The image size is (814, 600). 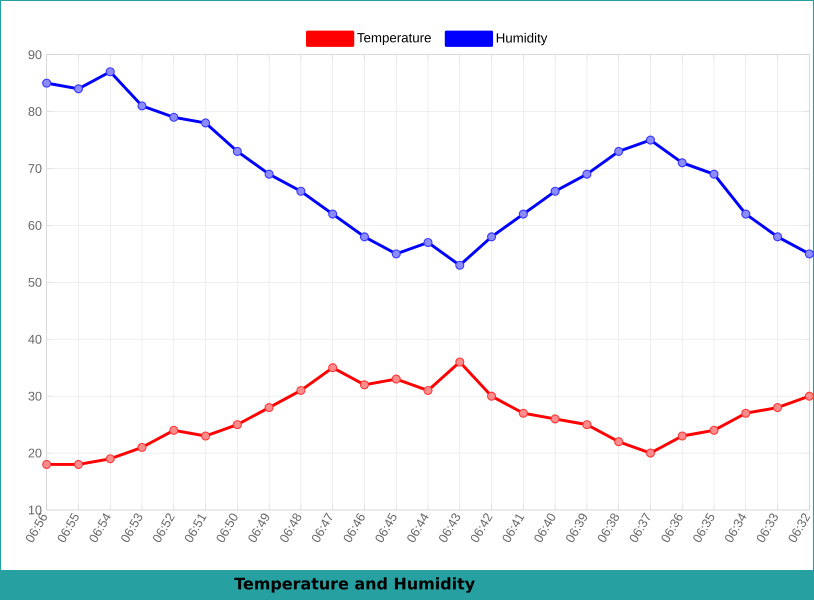 I want to click on y-tick-label: 50, so click(x=35, y=282).